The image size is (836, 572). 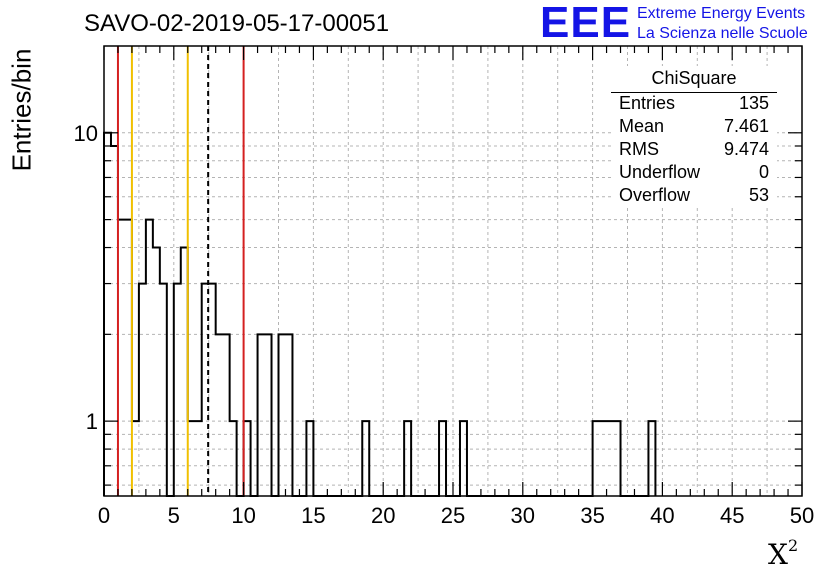 I want to click on stats-value: 9.474, so click(x=746, y=149).